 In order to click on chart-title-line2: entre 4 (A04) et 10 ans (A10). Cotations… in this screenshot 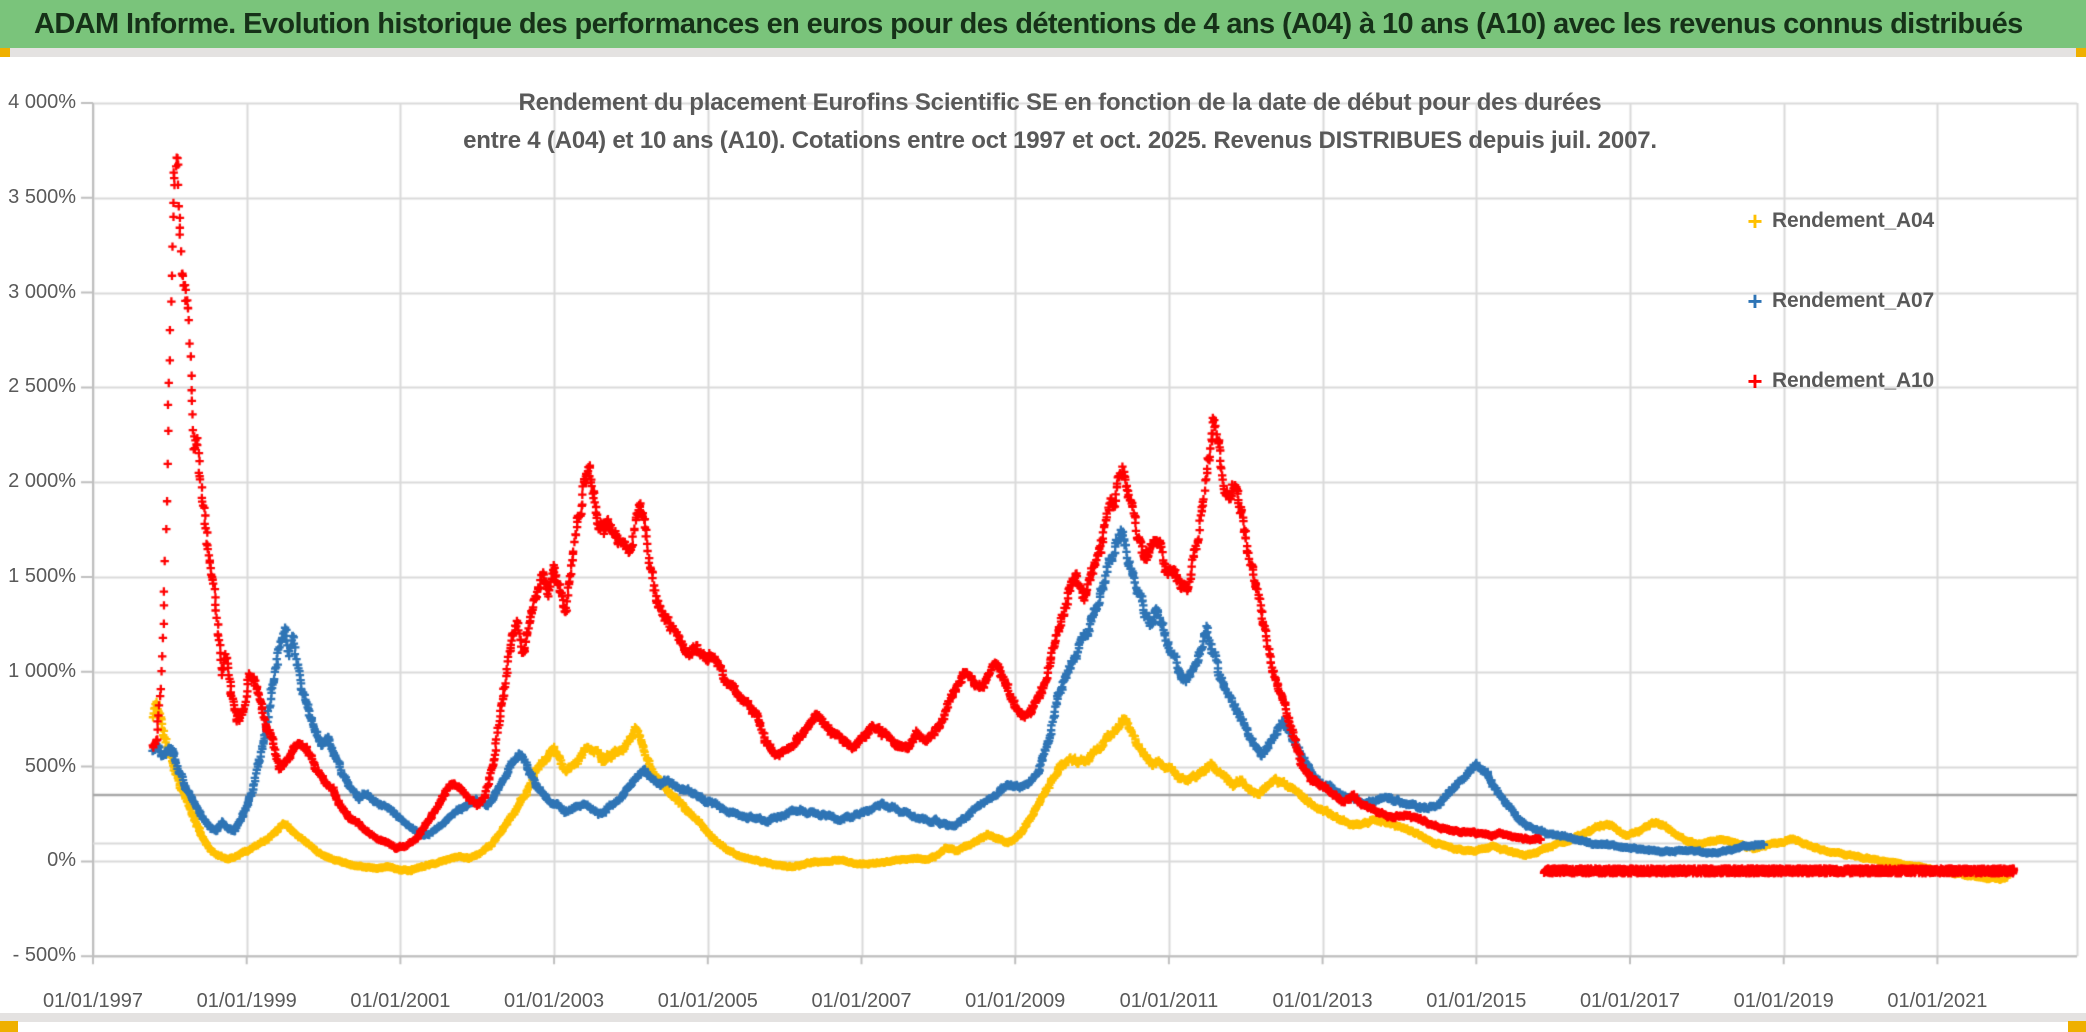, I will do `click(1060, 140)`.